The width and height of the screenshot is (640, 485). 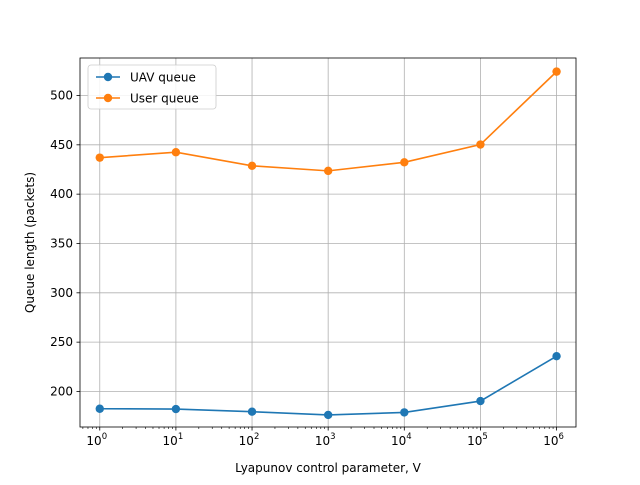 What do you see at coordinates (61, 293) in the screenshot?
I see `y-tick-label: 300` at bounding box center [61, 293].